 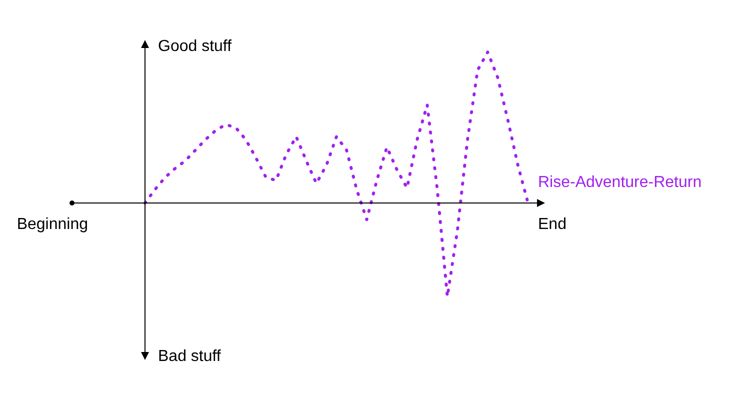 I want to click on text: Bad stuff, so click(x=189, y=357).